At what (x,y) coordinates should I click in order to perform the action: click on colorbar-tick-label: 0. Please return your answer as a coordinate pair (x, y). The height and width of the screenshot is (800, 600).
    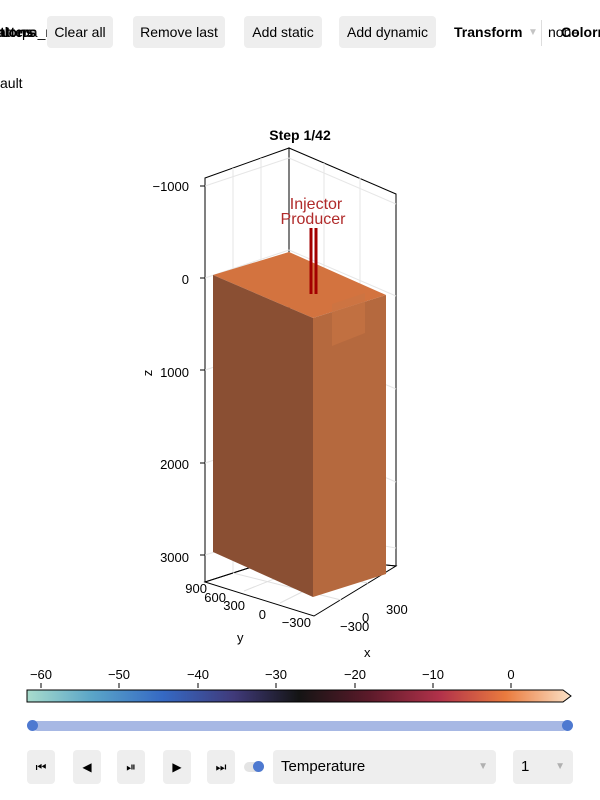
    Looking at the image, I should click on (511, 674).